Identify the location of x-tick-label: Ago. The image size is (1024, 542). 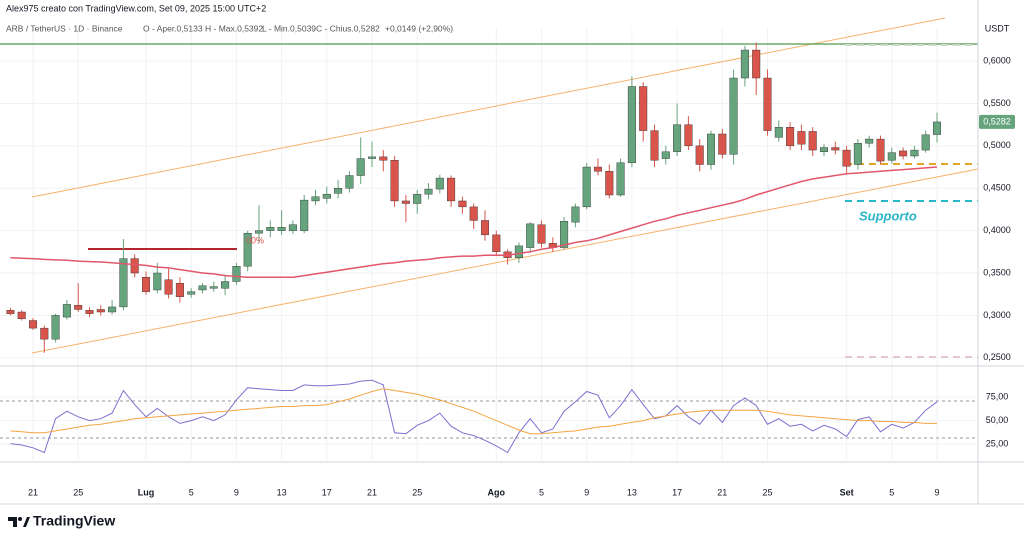
(497, 492).